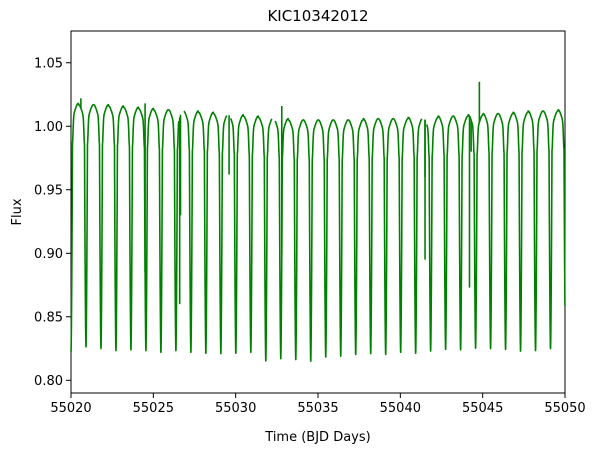 This screenshot has height=453, width=598. I want to click on x-tick-label: 55035, so click(317, 408).